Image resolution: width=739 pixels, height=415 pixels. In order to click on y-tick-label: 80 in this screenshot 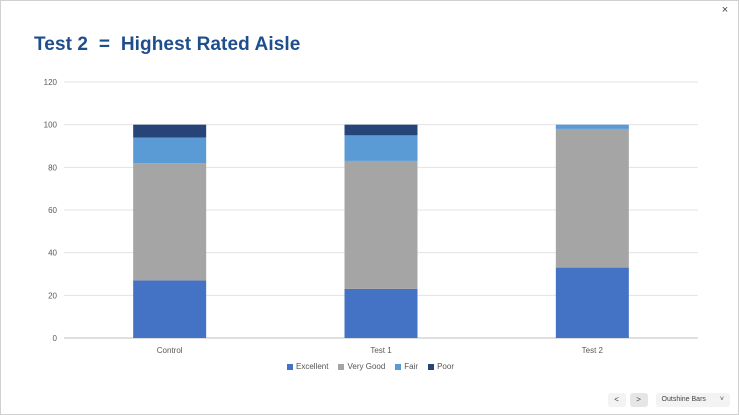, I will do `click(52, 167)`.